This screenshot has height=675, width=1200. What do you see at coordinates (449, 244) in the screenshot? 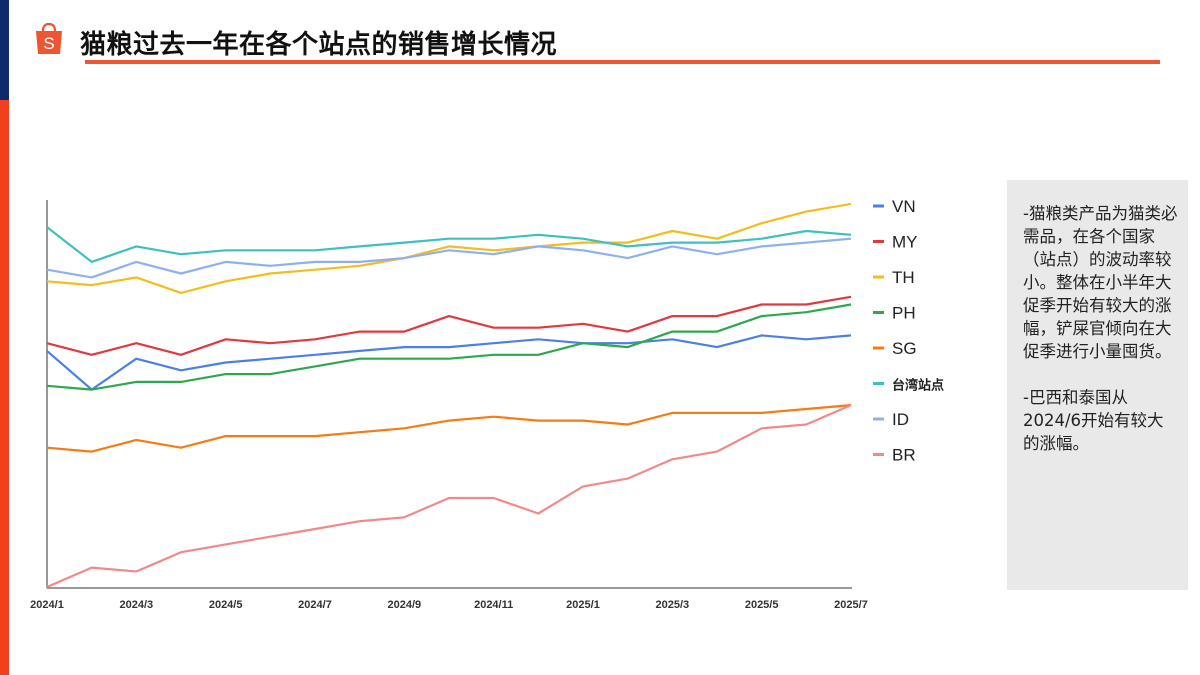
I see `series-line-台湾站点` at bounding box center [449, 244].